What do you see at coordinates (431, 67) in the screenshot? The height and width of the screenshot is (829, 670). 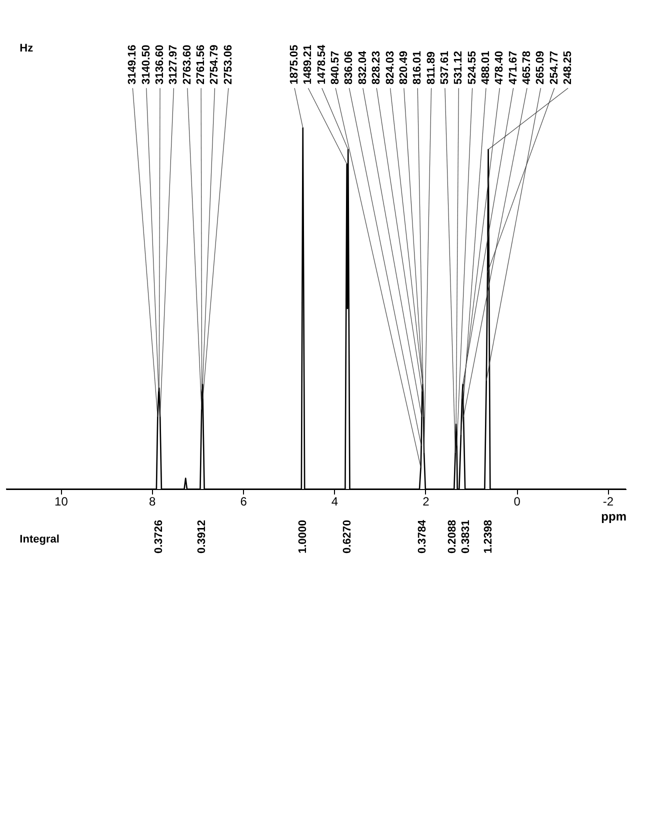 I see `annotation: 811.89` at bounding box center [431, 67].